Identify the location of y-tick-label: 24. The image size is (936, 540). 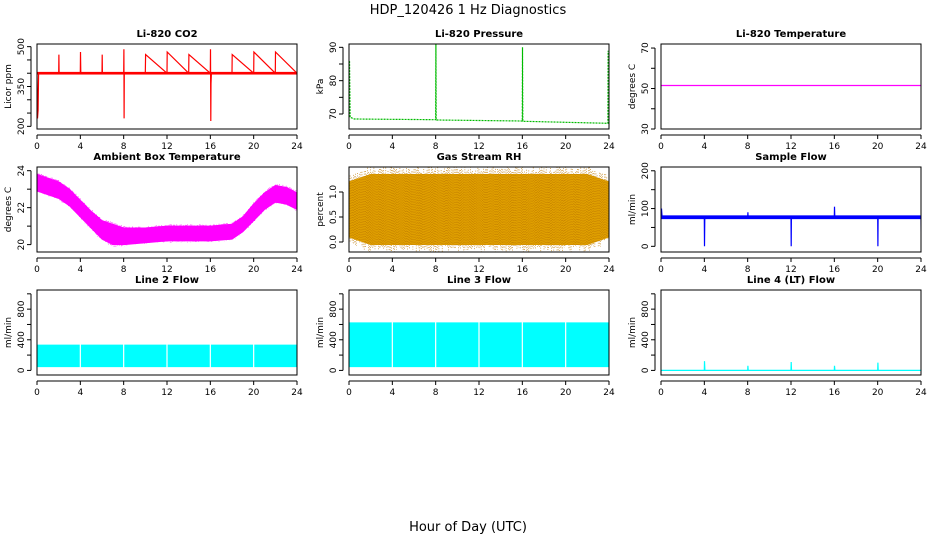
(22, 171).